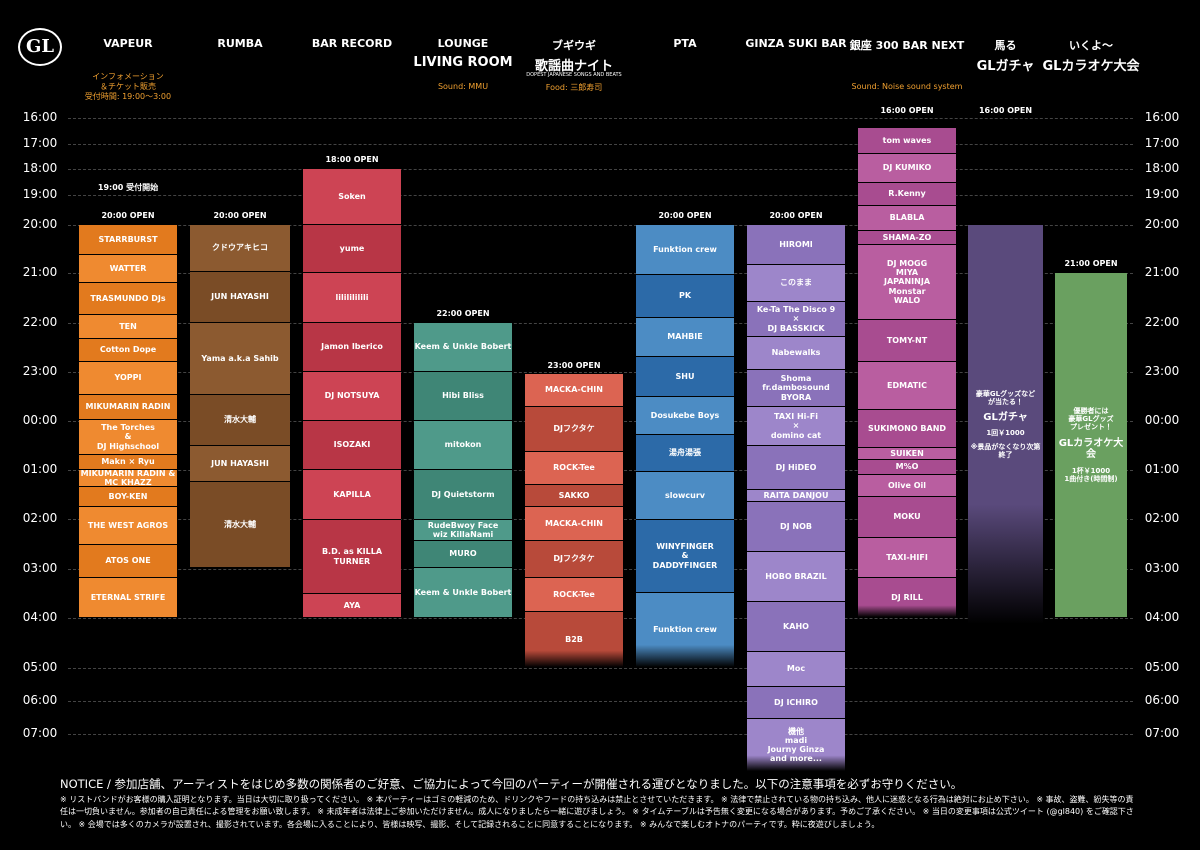  Describe the element at coordinates (574, 595) in the screenshot. I see `dj-slot: ROCK-Tee` at that location.